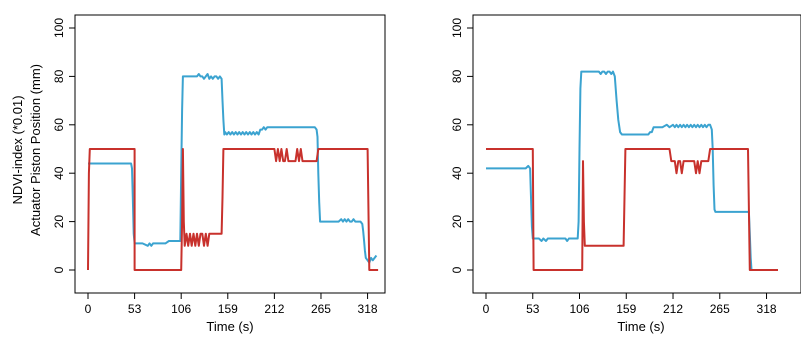 This screenshot has height=341, width=801. What do you see at coordinates (229, 326) in the screenshot?
I see `left-x-axis-label: Time (s)` at bounding box center [229, 326].